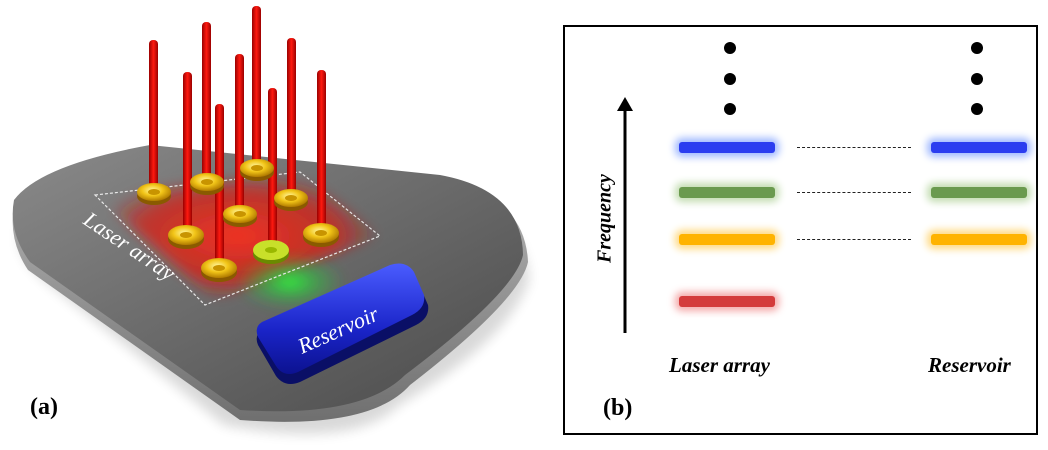 Image resolution: width=1048 pixels, height=450 pixels. Describe the element at coordinates (625, 215) in the screenshot. I see `frequency-arrow` at that location.